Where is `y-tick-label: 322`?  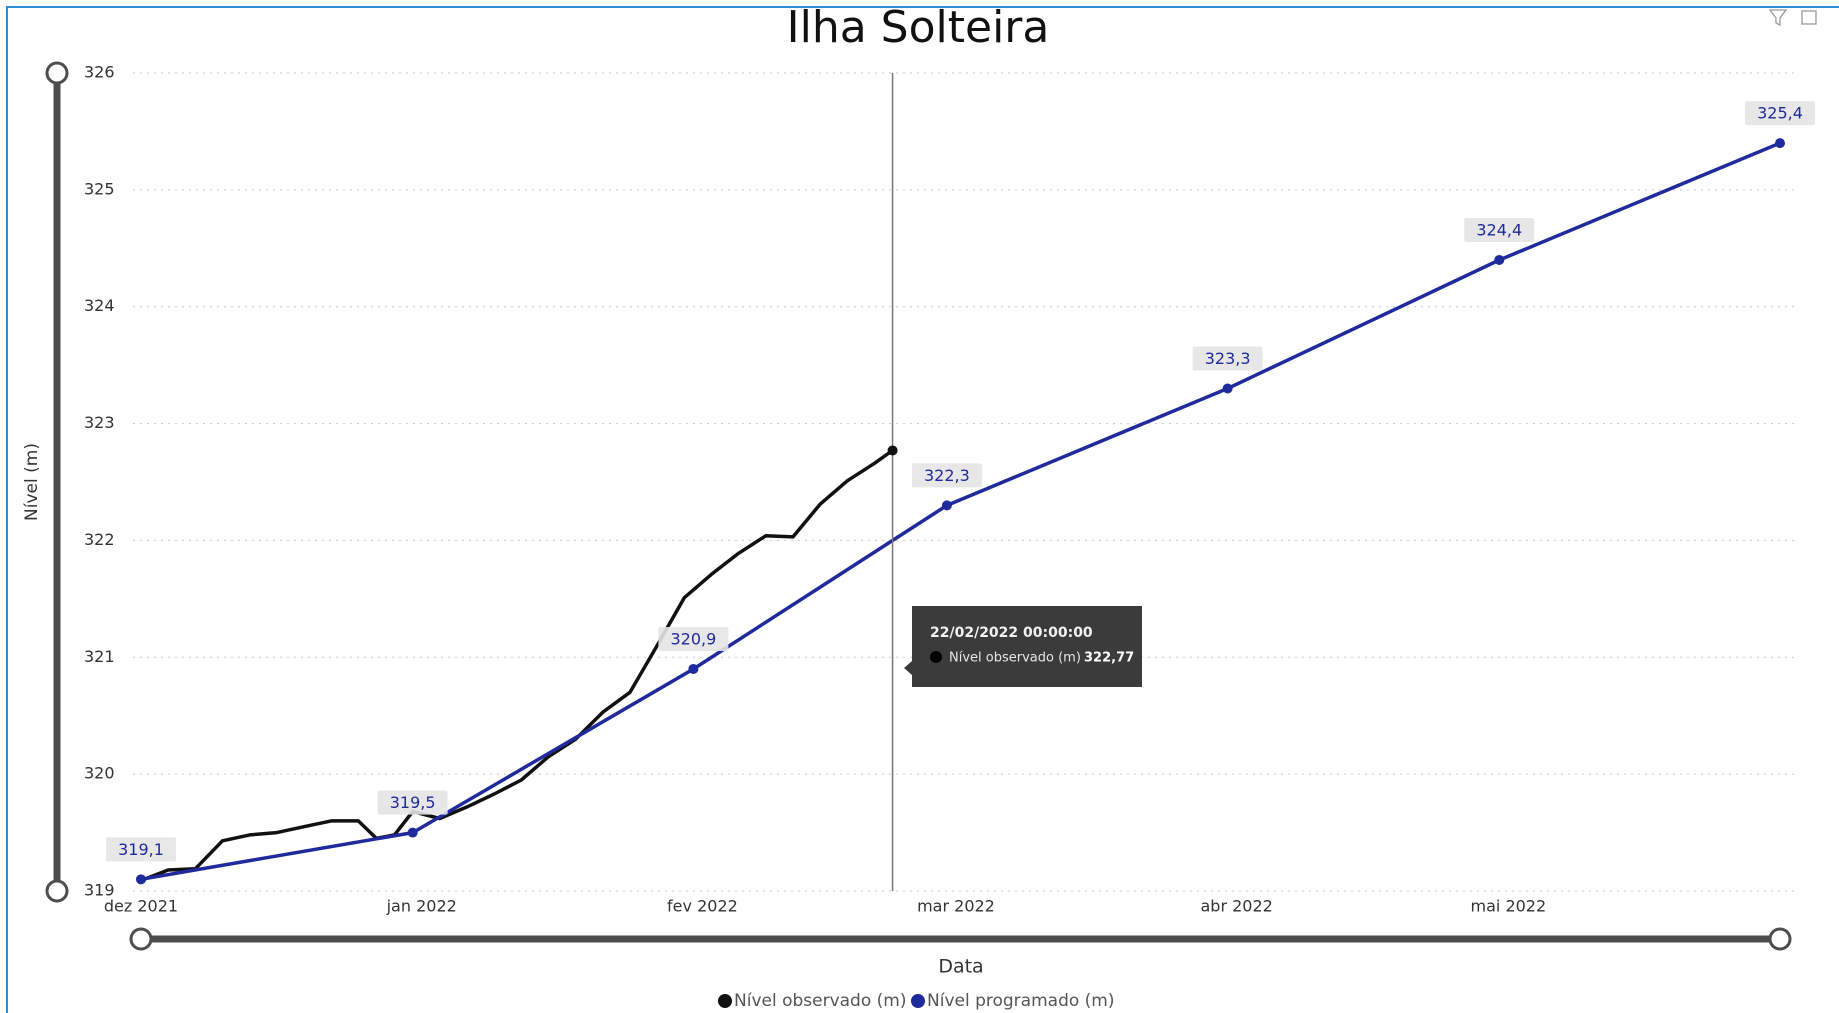
y-tick-label: 322 is located at coordinates (99, 539).